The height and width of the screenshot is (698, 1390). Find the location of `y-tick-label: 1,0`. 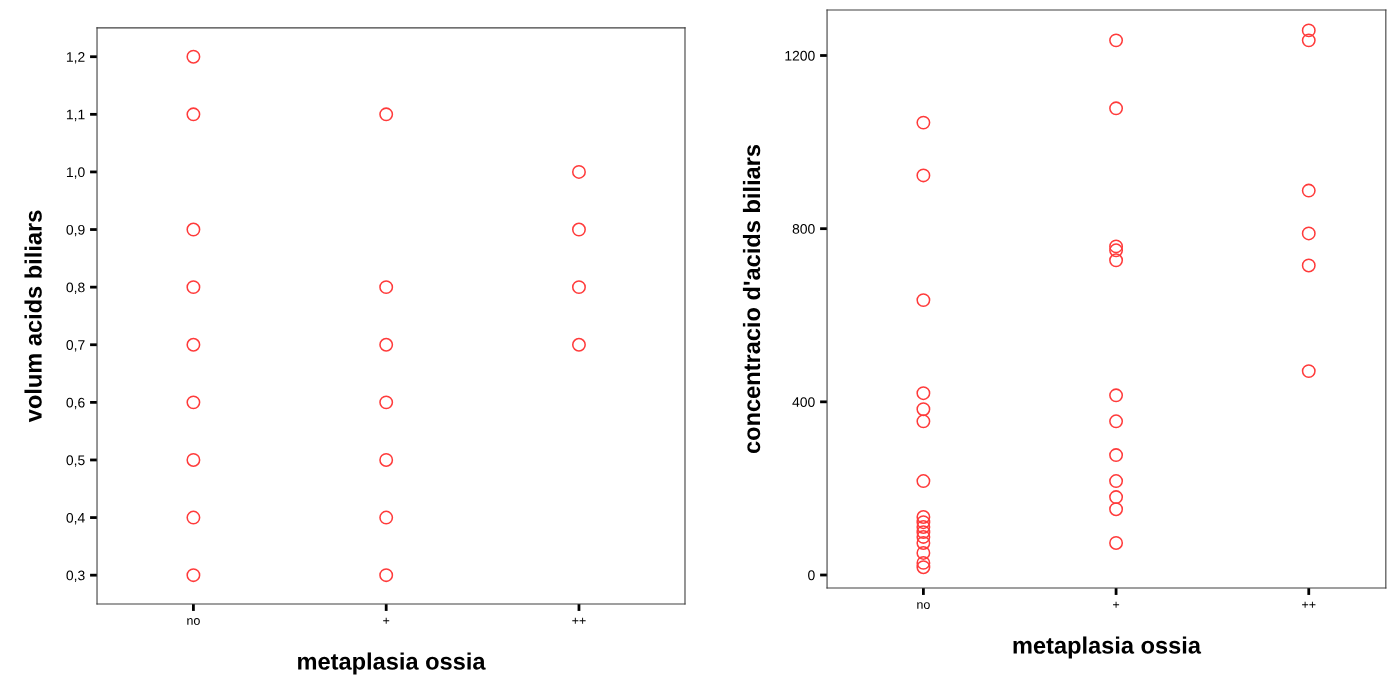

y-tick-label: 1,0 is located at coordinates (75, 173).